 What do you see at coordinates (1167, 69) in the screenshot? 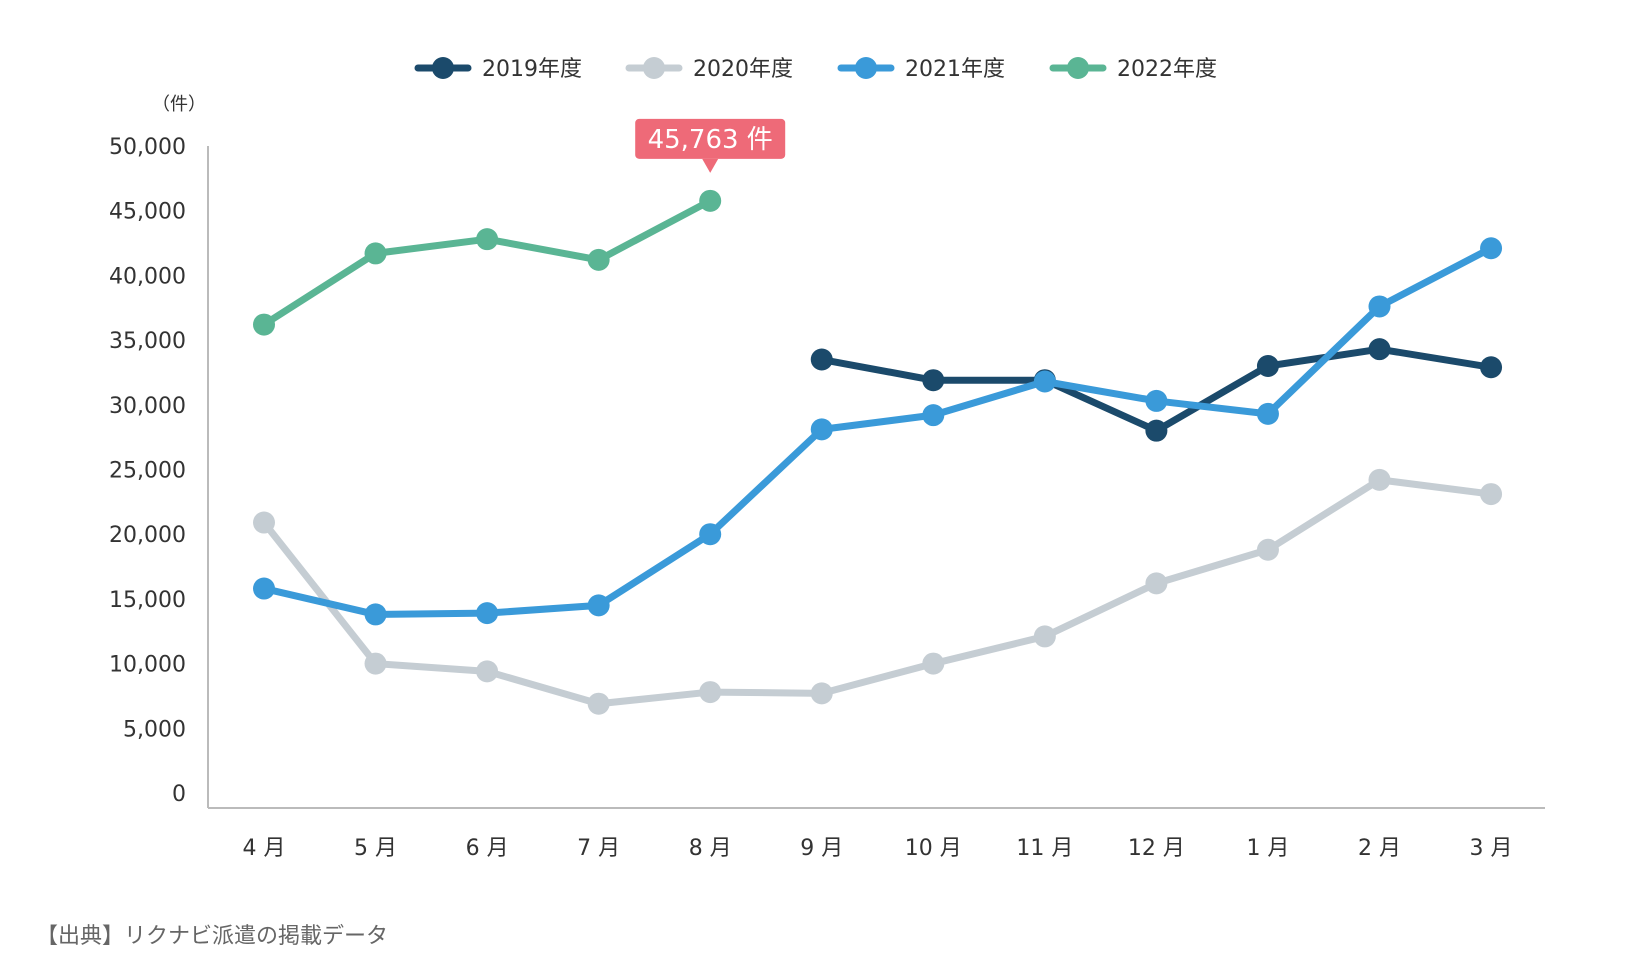
I see `legend-label: 2022年度` at bounding box center [1167, 69].